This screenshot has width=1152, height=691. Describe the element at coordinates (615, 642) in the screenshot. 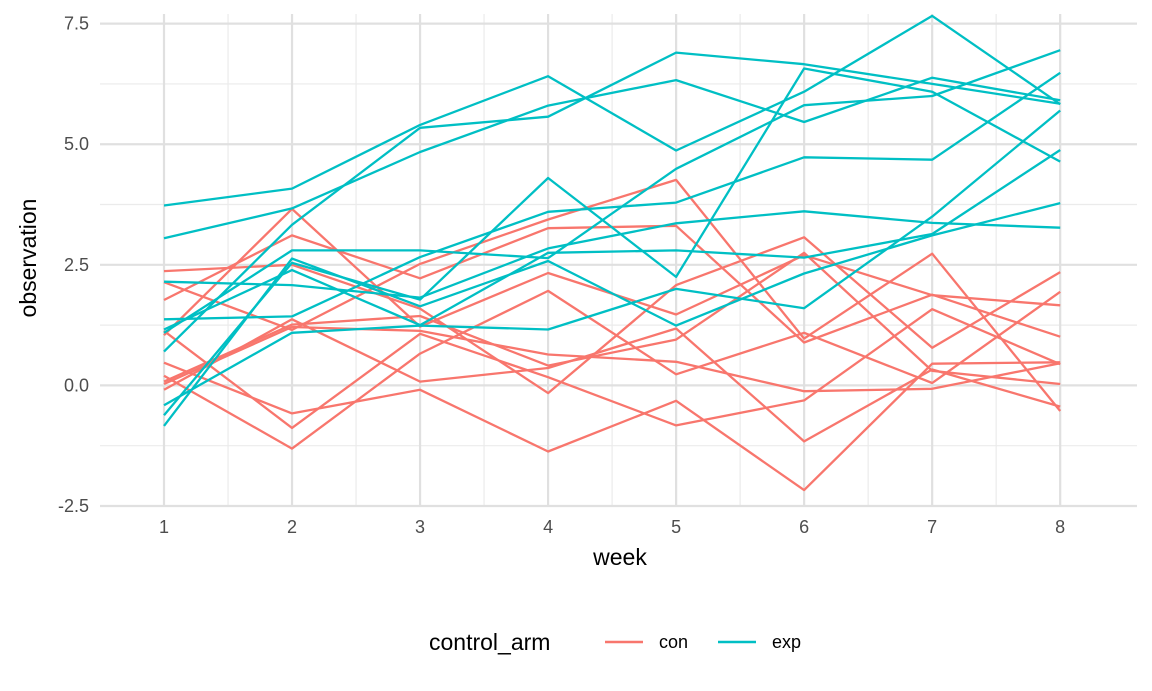

I see `legend: control_arm con exp` at that location.